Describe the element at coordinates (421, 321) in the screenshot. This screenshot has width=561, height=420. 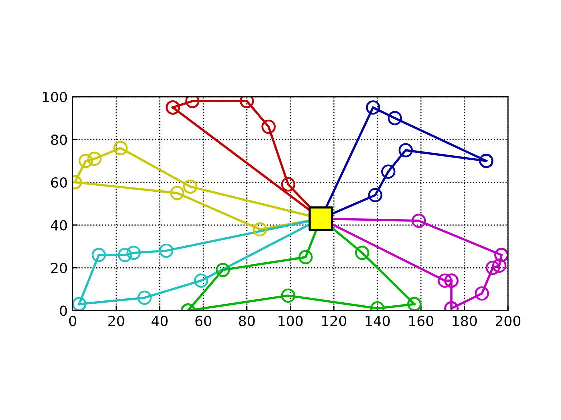
I see `x-tick-label: 160` at that location.